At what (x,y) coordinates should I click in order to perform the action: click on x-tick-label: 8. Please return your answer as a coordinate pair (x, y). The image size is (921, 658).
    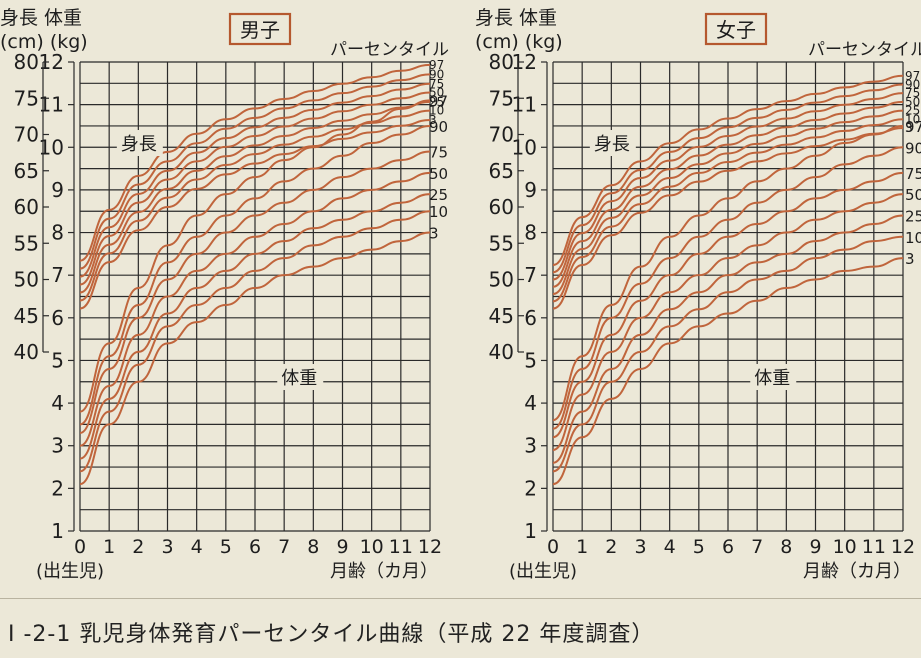
    Looking at the image, I should click on (786, 547).